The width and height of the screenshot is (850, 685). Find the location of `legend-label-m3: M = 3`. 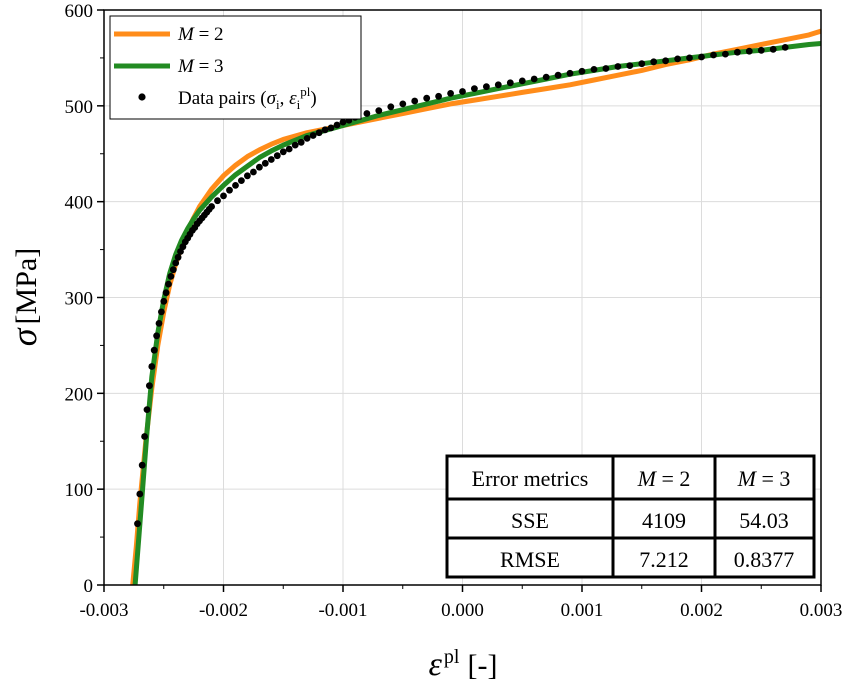

legend-label-m3: M = 3 is located at coordinates (200, 66).